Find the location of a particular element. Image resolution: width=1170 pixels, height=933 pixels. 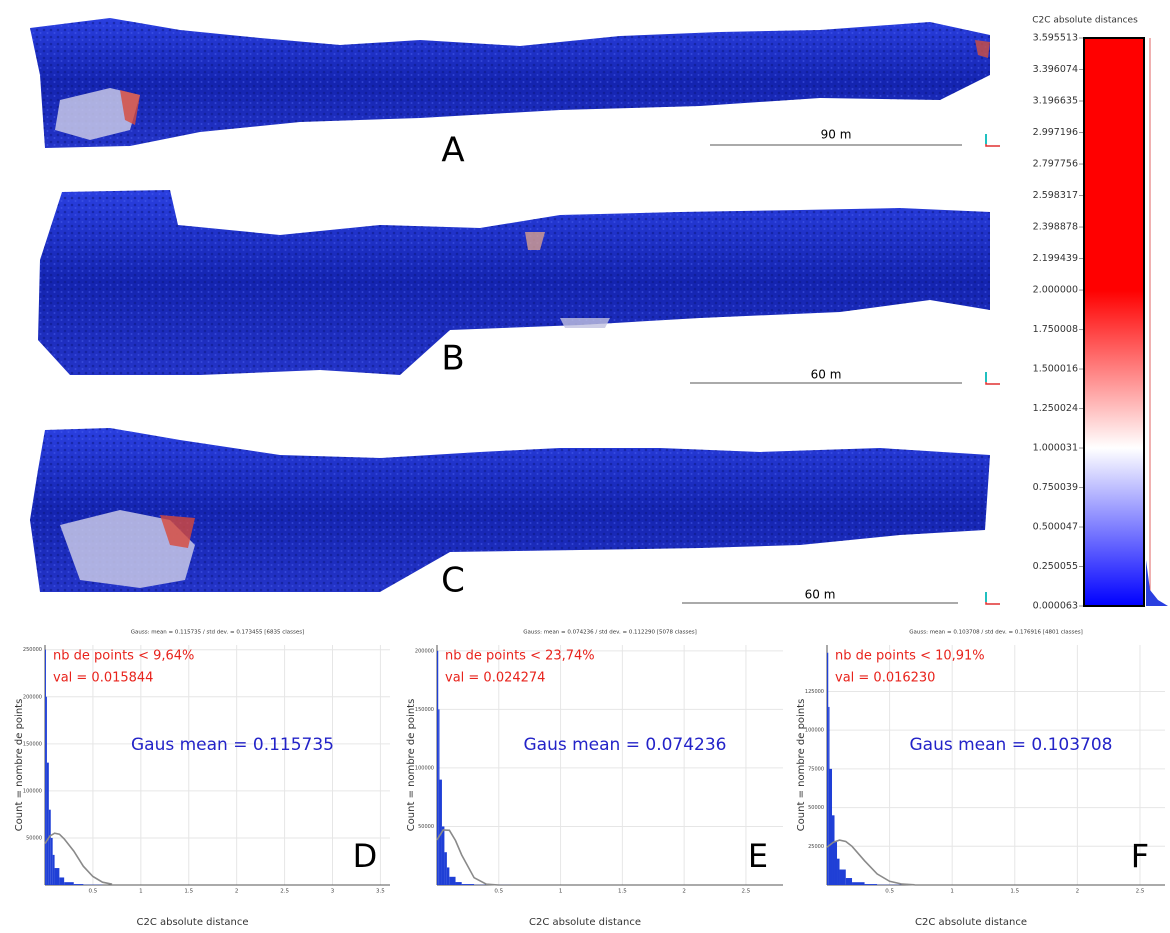

y-tick-label: 250000 is located at coordinates (32, 650).